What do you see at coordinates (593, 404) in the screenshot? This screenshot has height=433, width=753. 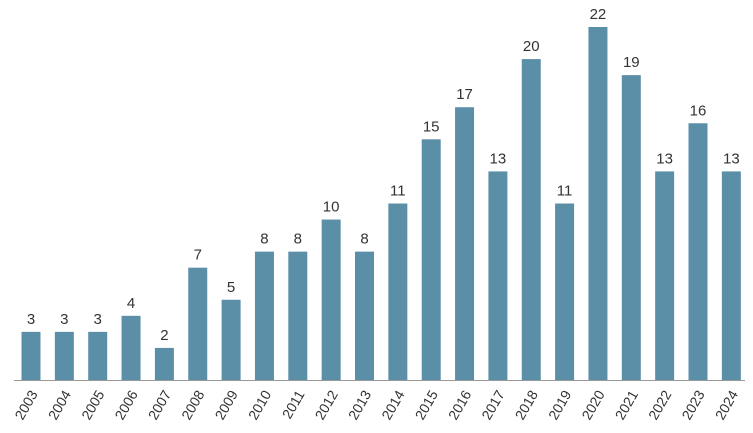 I see `x-tick-label: 2020` at bounding box center [593, 404].